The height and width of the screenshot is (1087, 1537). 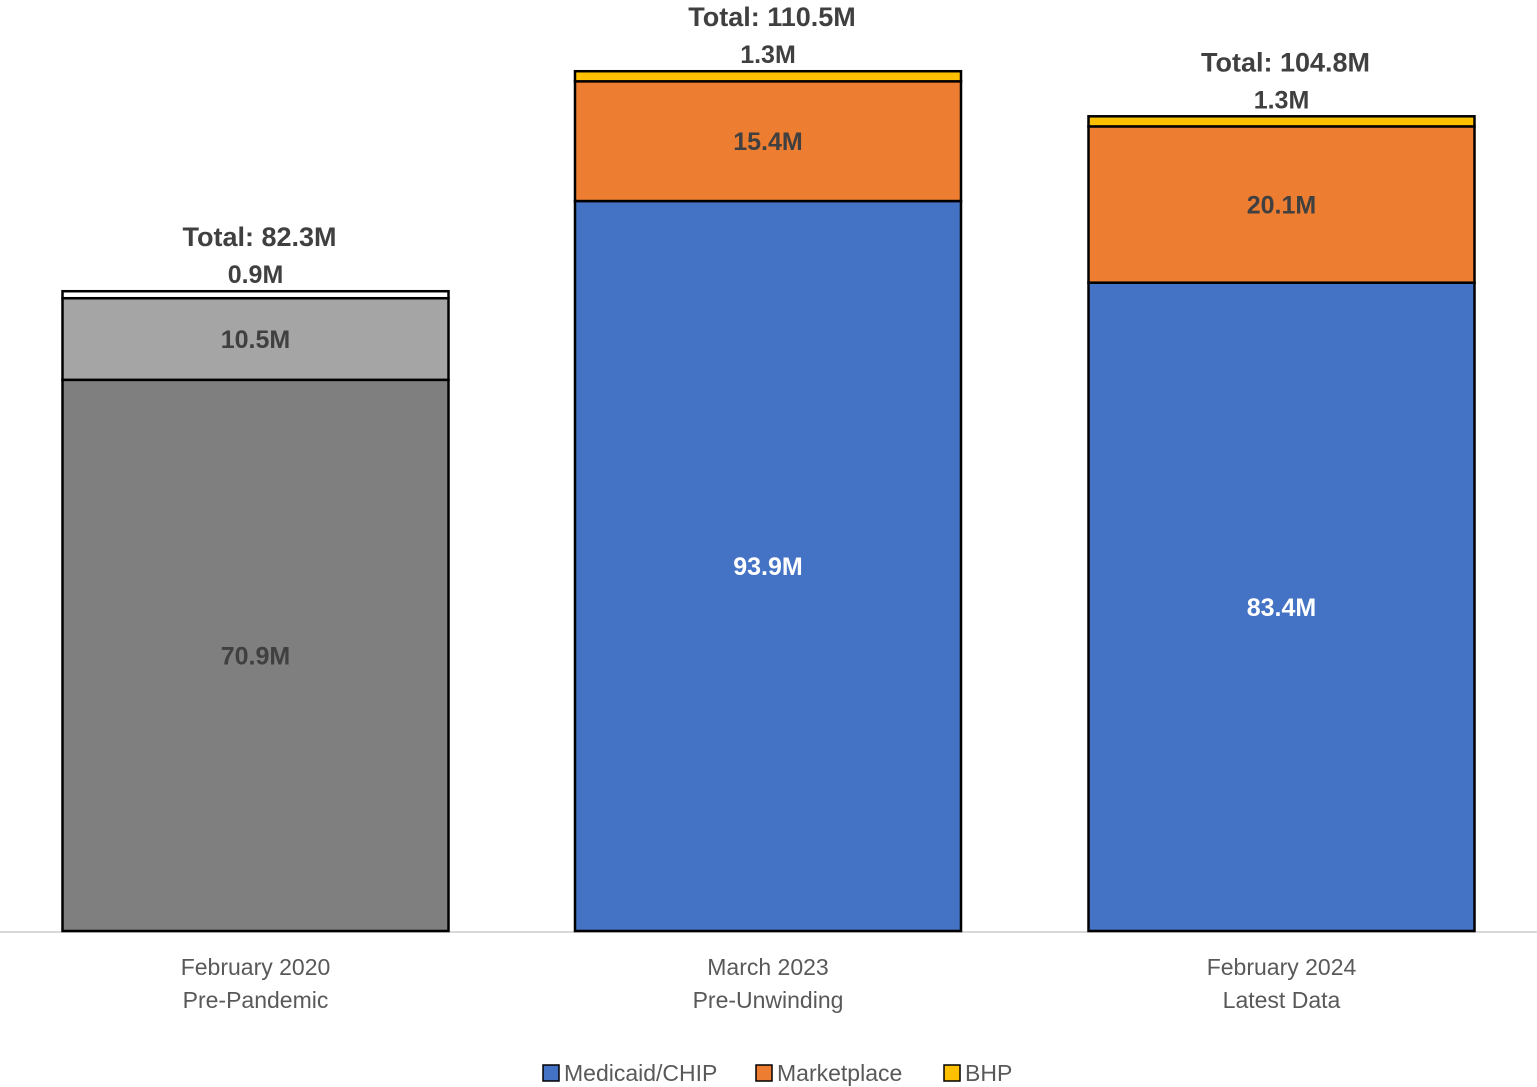 I want to click on legend-label-marketplace: Marketplace, so click(x=839, y=1073).